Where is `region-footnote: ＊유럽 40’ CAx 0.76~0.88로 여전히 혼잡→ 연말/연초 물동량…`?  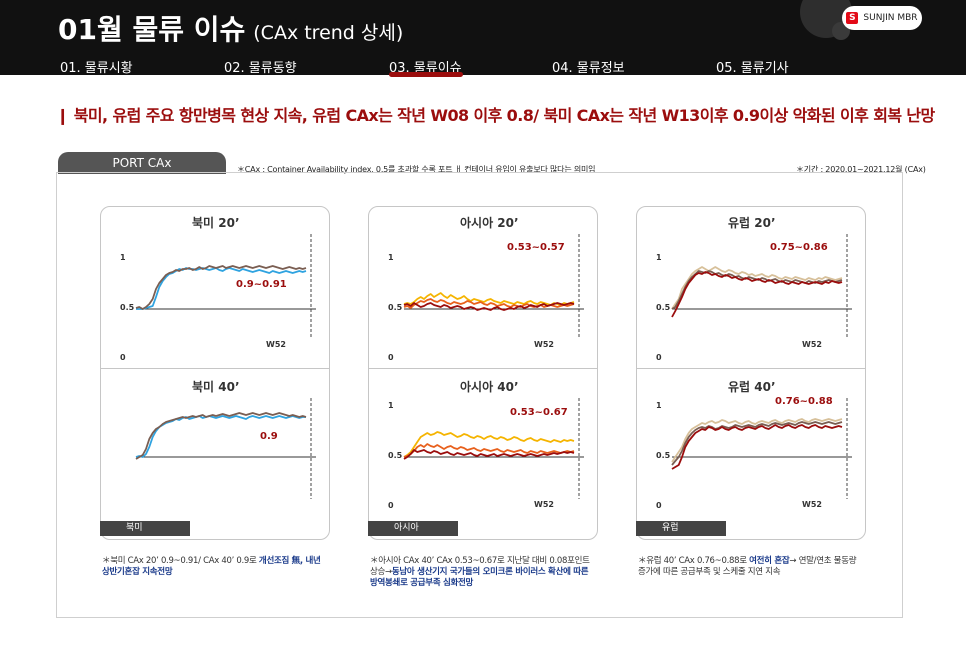 region-footnote: ＊유럽 40’ CAx 0.76~0.88로 여전히 혼잡→ 연말/연초 물동량… is located at coordinates (752, 567).